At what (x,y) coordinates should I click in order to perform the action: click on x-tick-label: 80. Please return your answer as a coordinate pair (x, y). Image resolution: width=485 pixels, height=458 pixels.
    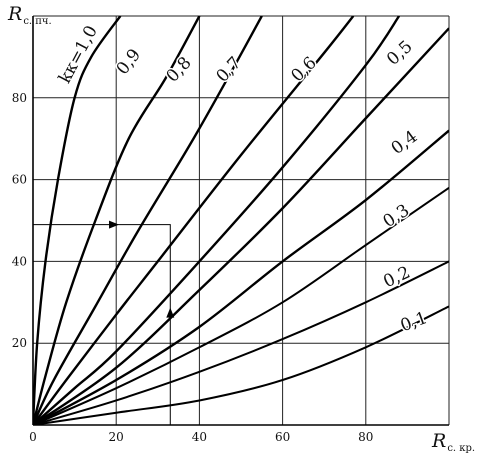
    Looking at the image, I should click on (365, 437).